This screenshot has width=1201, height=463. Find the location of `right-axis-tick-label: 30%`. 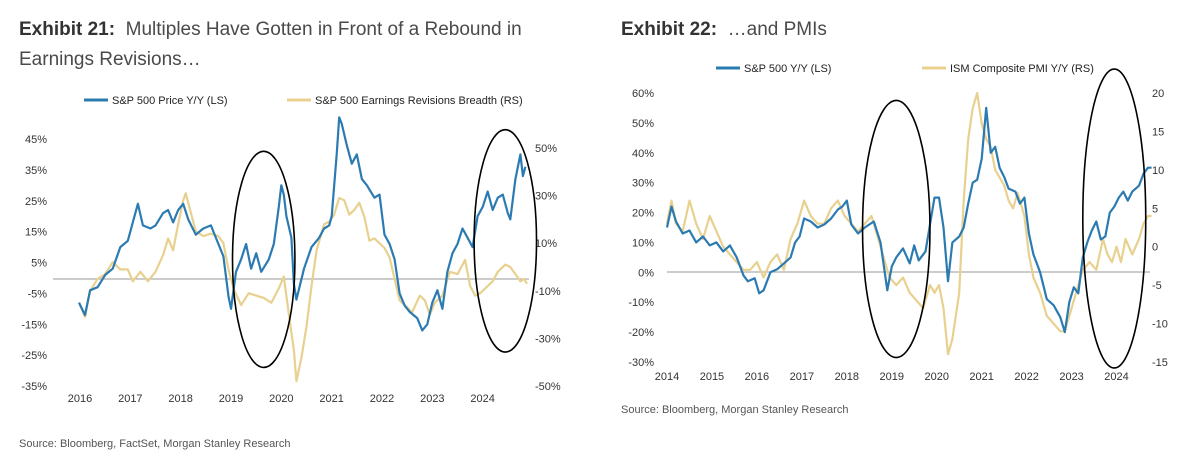

right-axis-tick-label: 30% is located at coordinates (546, 197).